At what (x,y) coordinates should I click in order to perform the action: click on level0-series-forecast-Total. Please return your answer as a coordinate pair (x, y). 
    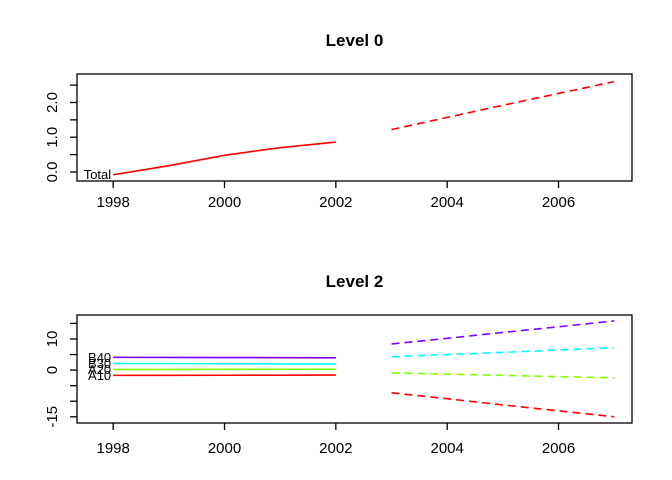
    Looking at the image, I should click on (503, 105).